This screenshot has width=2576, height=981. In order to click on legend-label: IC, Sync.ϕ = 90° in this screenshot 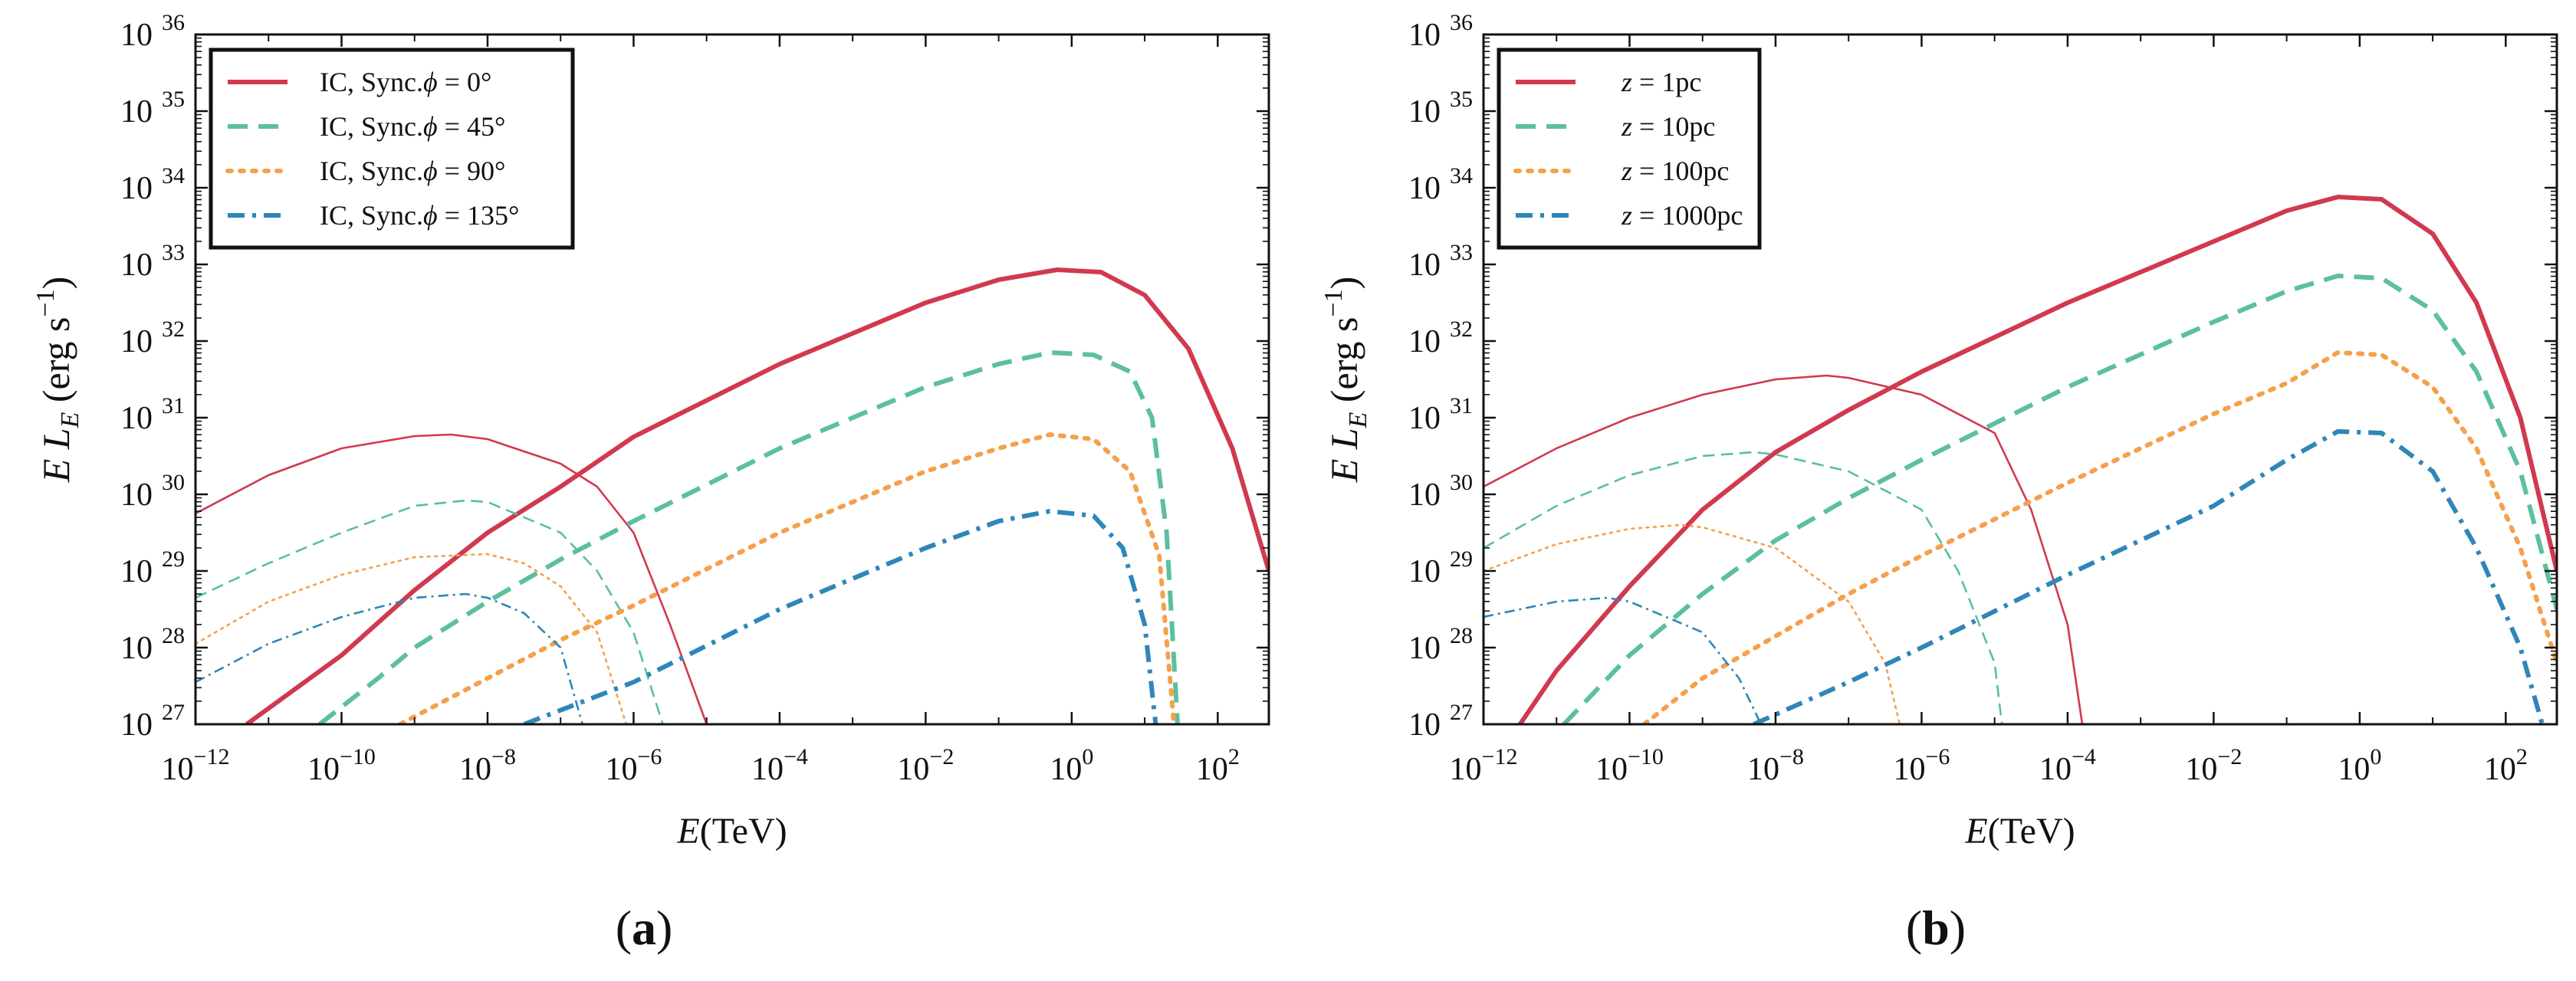, I will do `click(413, 171)`.